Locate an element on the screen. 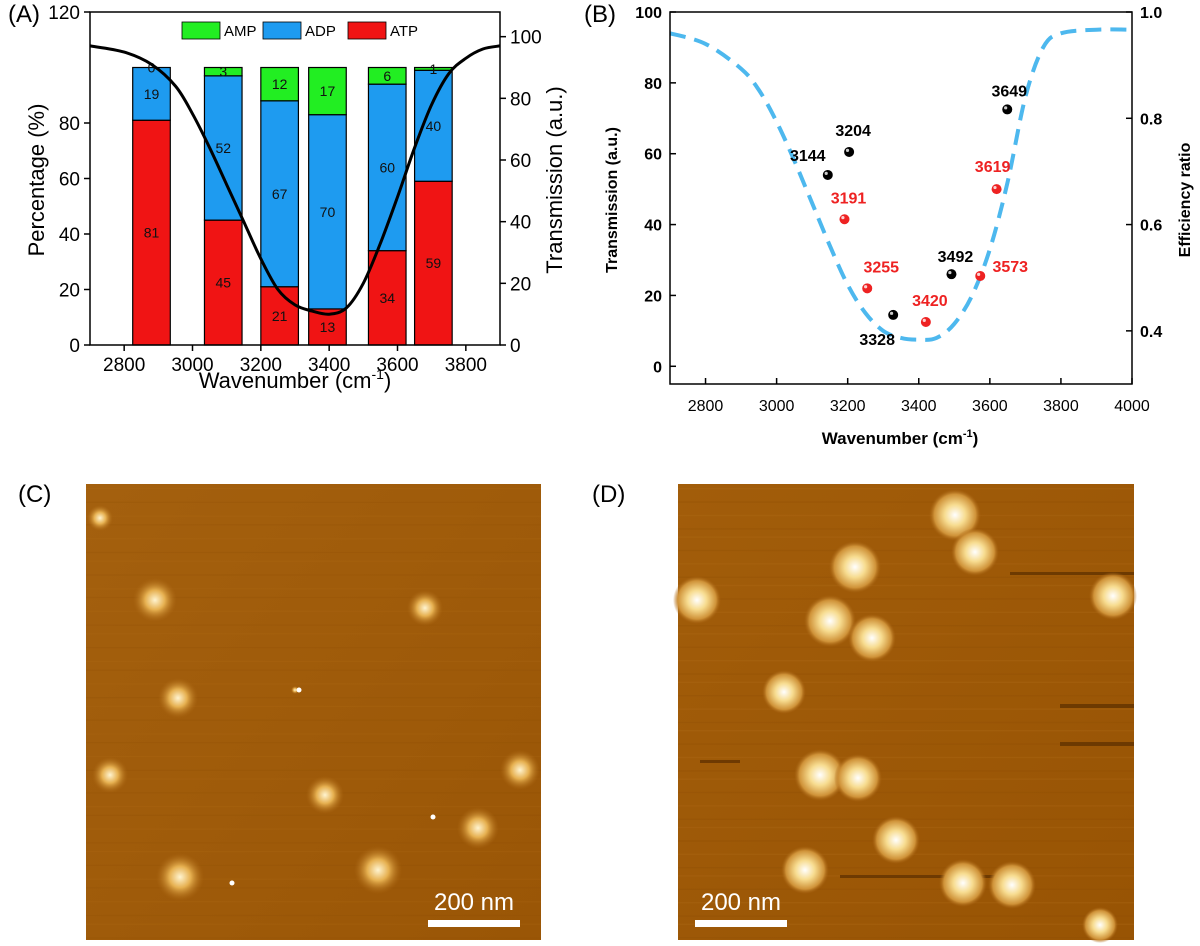 The image size is (1200, 946). afm-bright-spot is located at coordinates (299, 690).